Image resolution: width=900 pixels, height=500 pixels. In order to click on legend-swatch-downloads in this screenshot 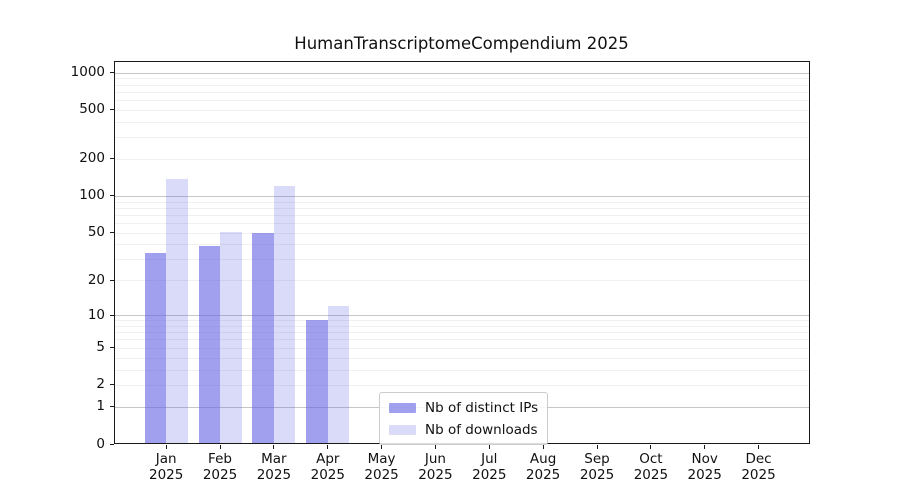, I will do `click(402, 429)`.